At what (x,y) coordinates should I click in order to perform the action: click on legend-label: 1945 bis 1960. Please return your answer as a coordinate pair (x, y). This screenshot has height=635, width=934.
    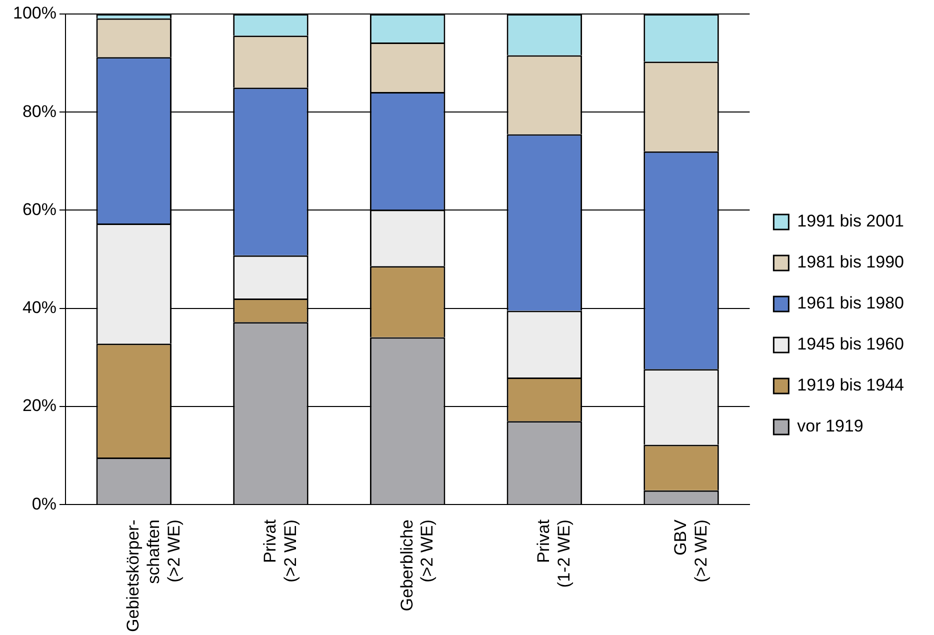
    Looking at the image, I should click on (850, 344).